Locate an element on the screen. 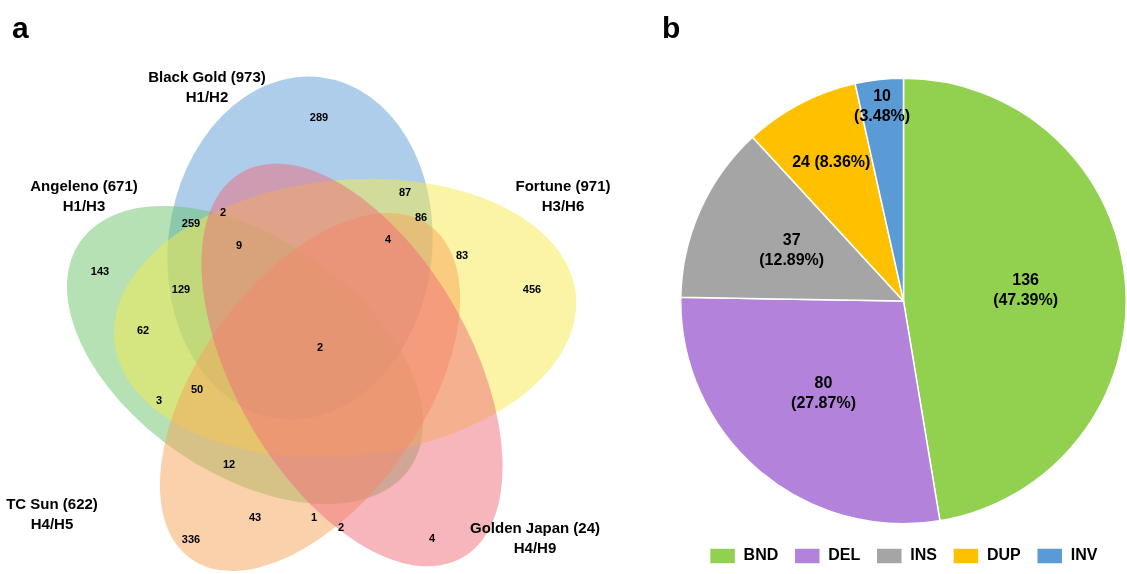 Image resolution: width=1127 pixels, height=574 pixels. text: 456 is located at coordinates (532, 289).